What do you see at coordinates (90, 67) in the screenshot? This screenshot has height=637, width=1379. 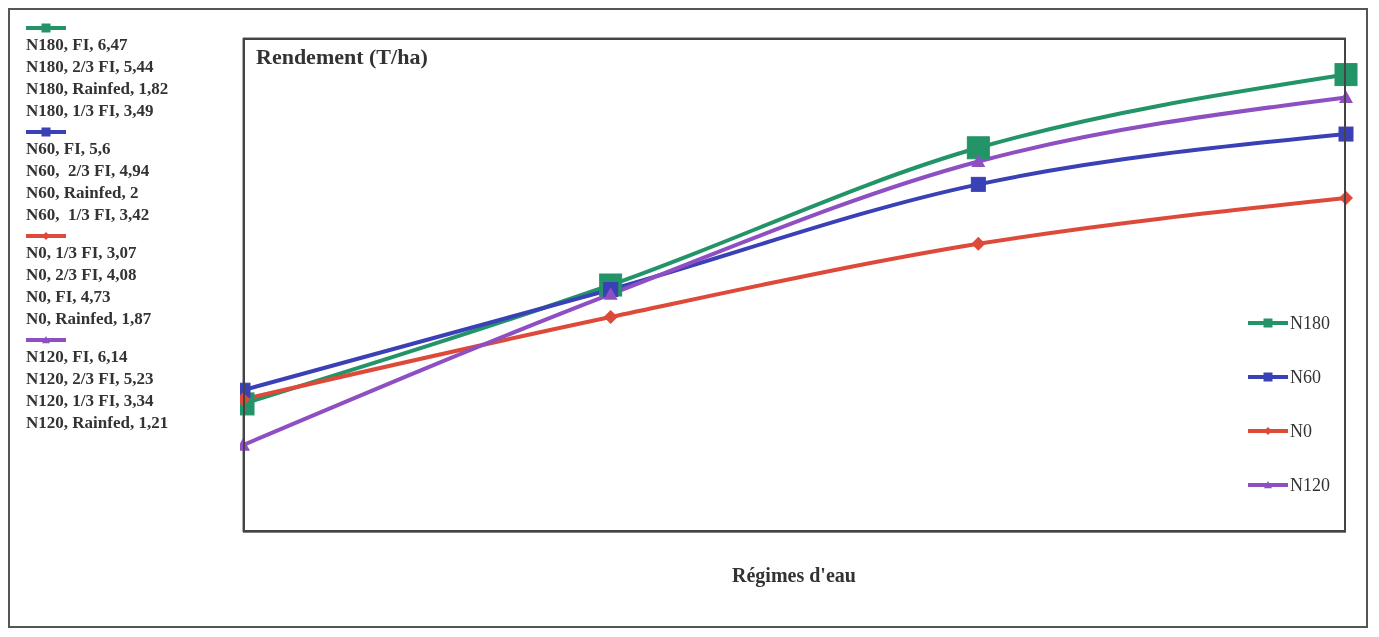 I see `text: N180, 2/3 FI, 5,44` at bounding box center [90, 67].